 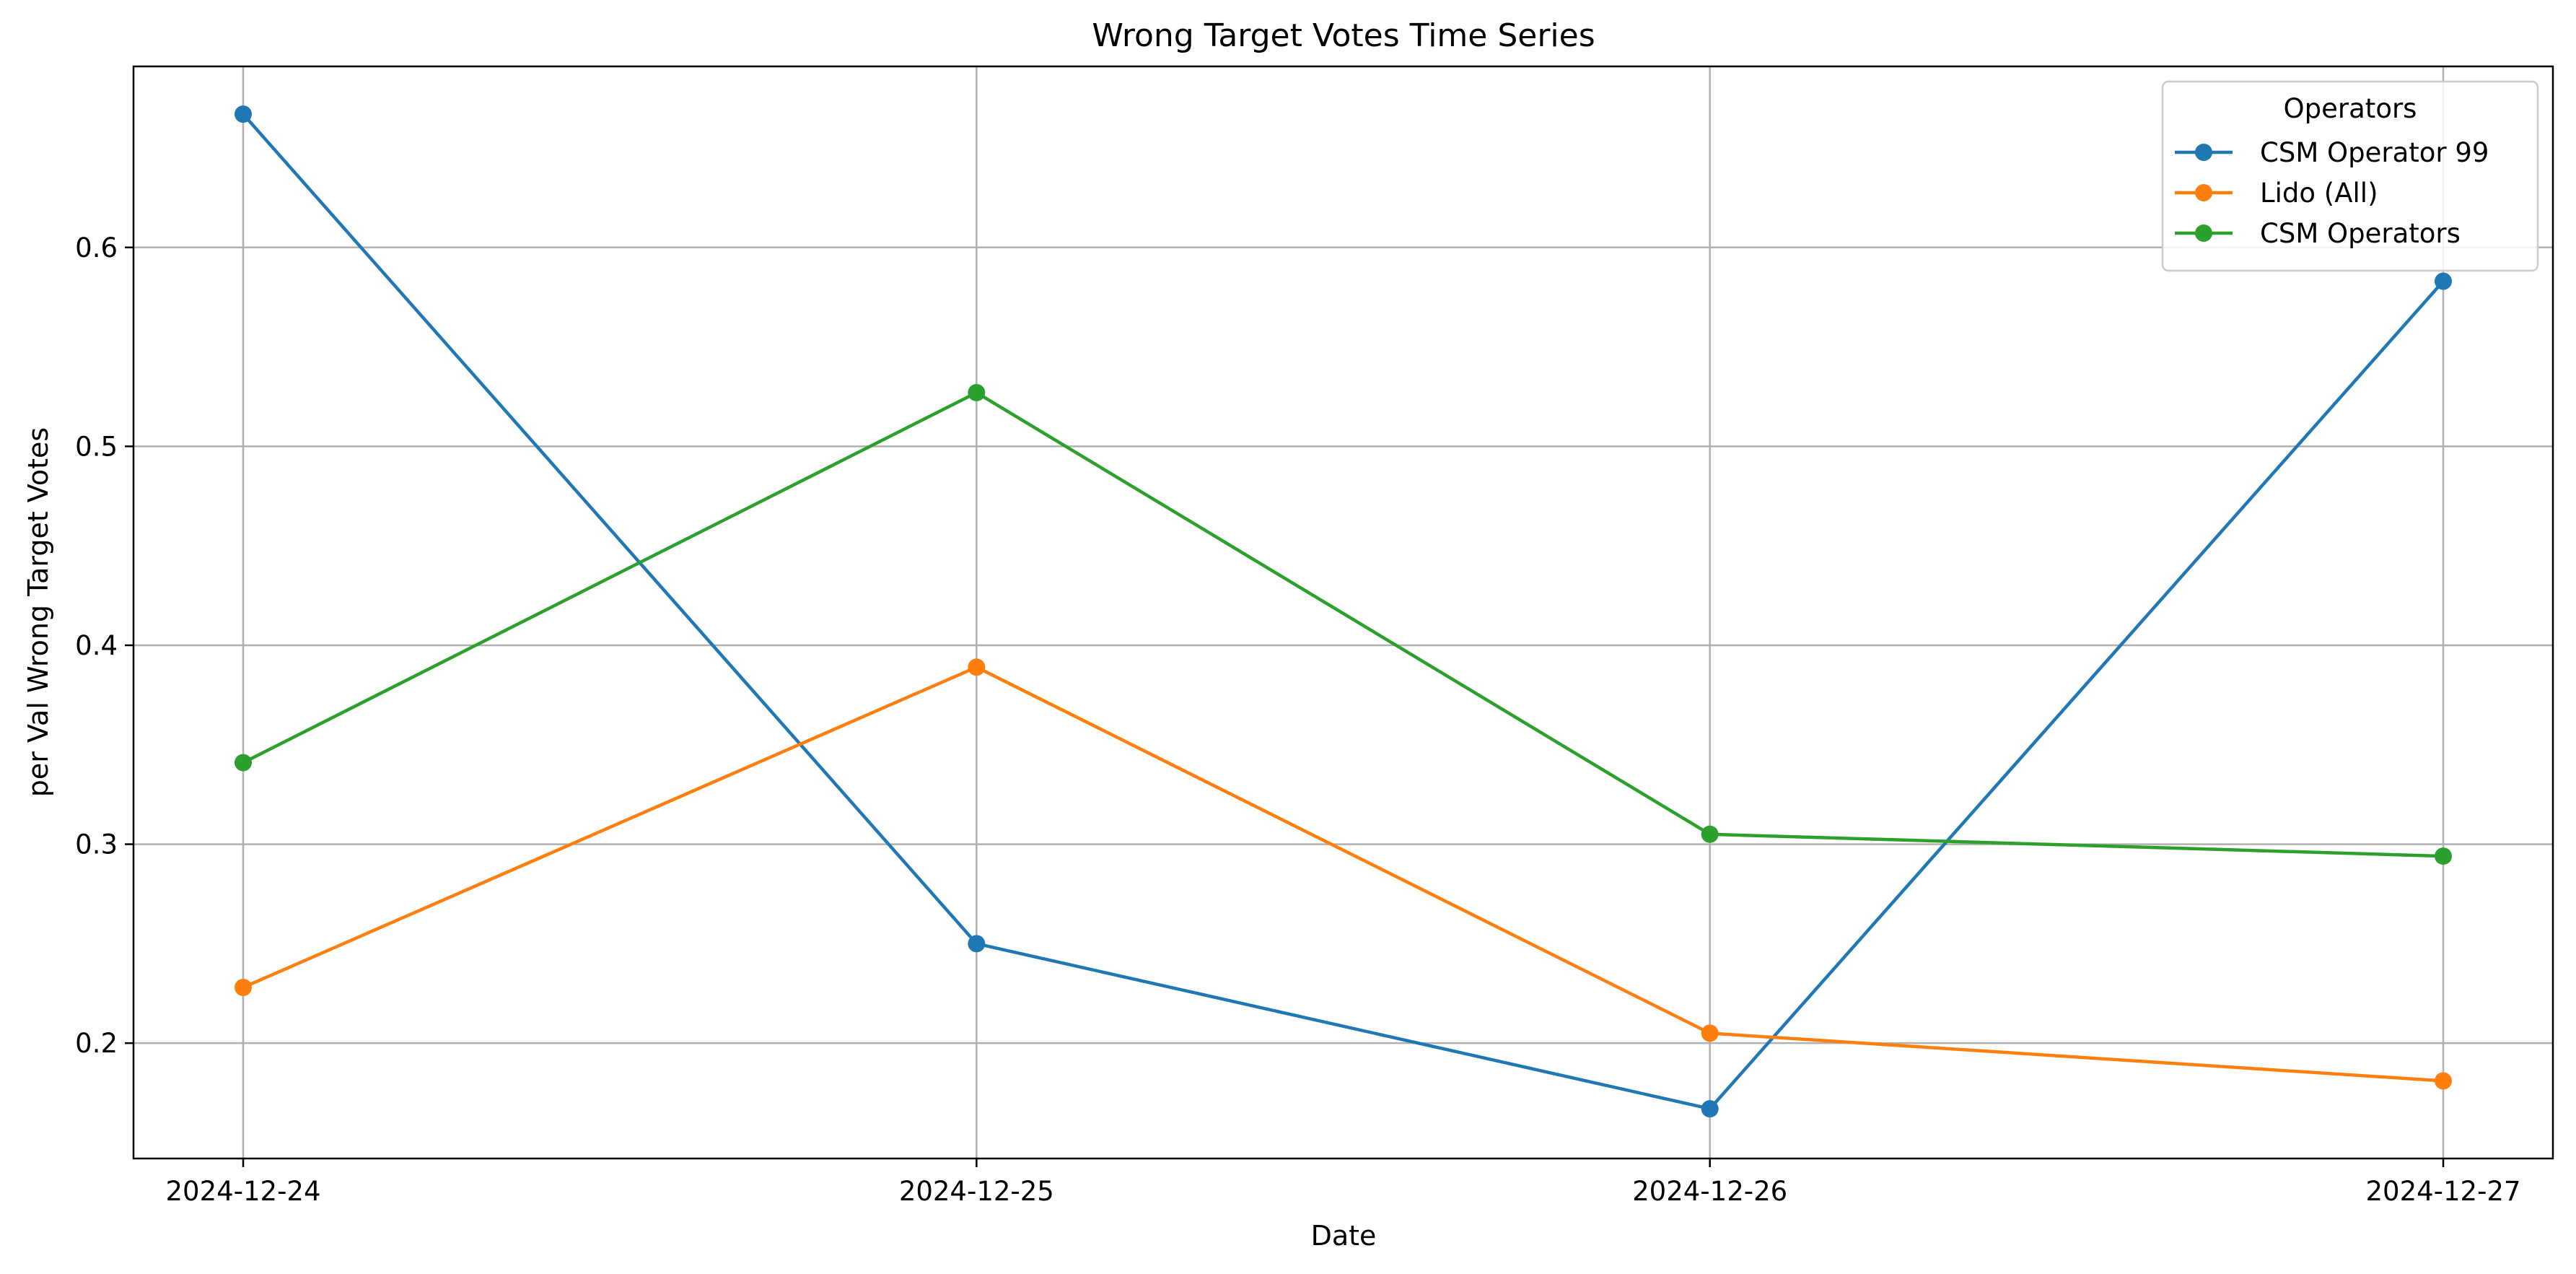 I want to click on legend-item: CSM Operators, so click(x=2318, y=233).